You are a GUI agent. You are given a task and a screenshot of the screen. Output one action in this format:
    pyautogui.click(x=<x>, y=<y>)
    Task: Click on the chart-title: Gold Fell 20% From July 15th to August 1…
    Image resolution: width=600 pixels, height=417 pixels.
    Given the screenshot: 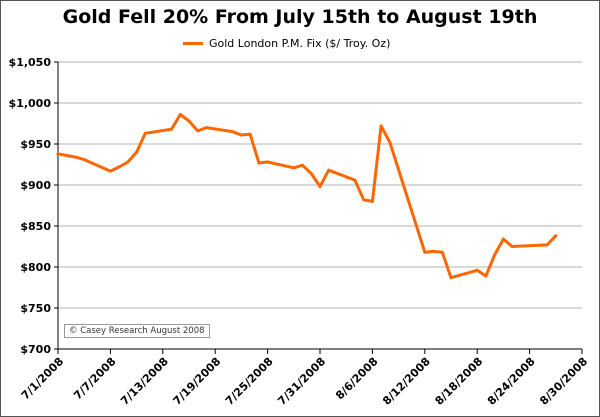 What is the action you would take?
    pyautogui.click(x=300, y=17)
    